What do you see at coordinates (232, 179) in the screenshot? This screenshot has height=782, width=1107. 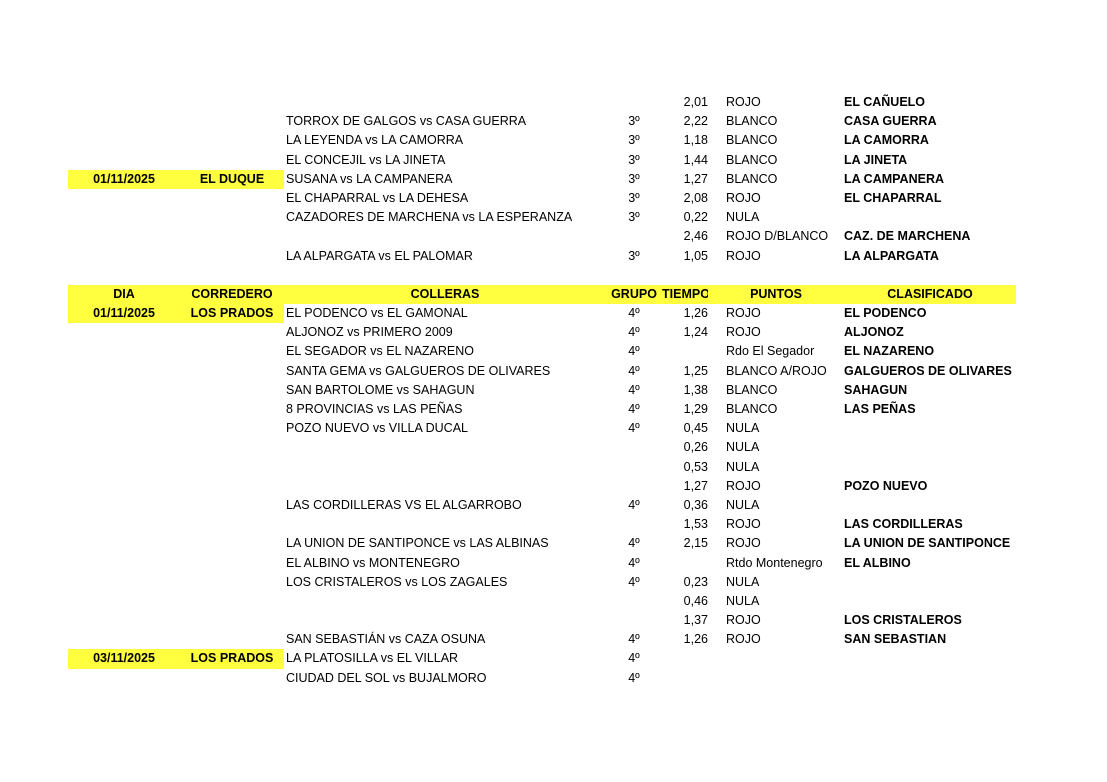 I see `cell-corredero: EL DUQUE` at bounding box center [232, 179].